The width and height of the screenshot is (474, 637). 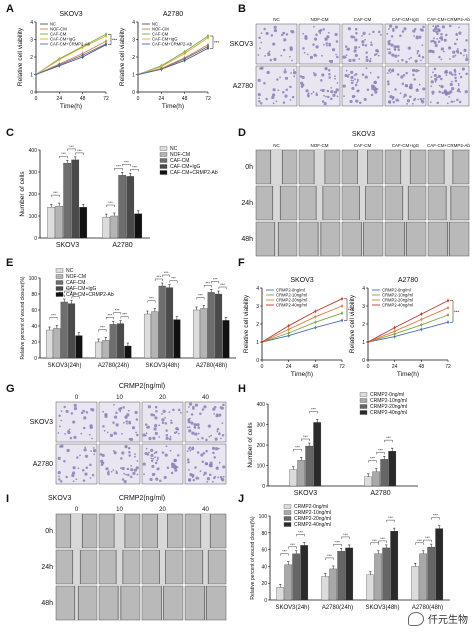 What do you see at coordinates (128, 434) in the screenshot?
I see `panel-G-grid: CRMP2(ng/ml) 0 10 20 40 SKOV3 A2780` at bounding box center [128, 434].